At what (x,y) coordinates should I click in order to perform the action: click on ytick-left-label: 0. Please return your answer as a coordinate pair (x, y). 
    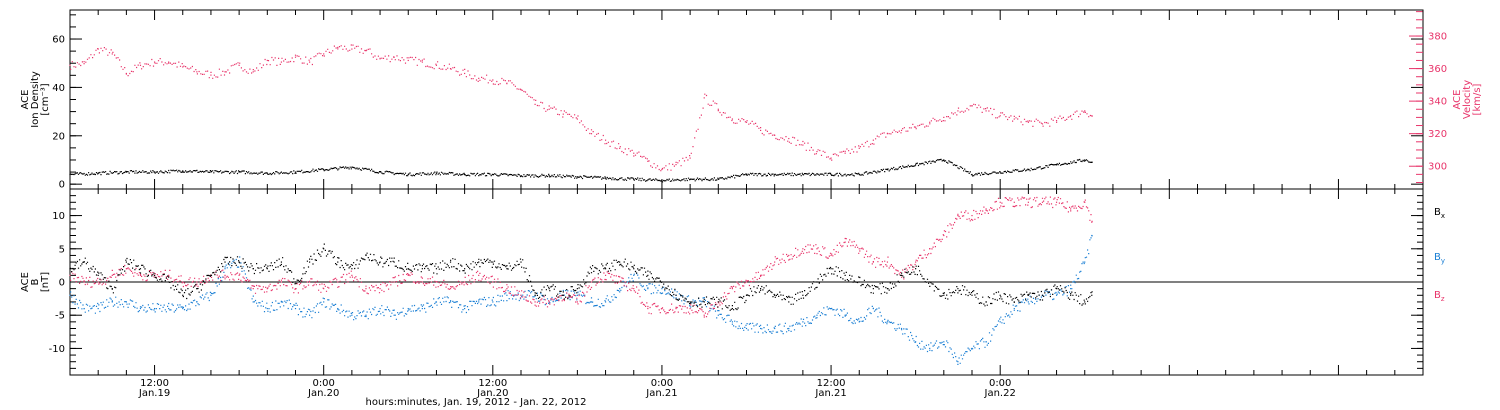
    Looking at the image, I should click on (62, 185).